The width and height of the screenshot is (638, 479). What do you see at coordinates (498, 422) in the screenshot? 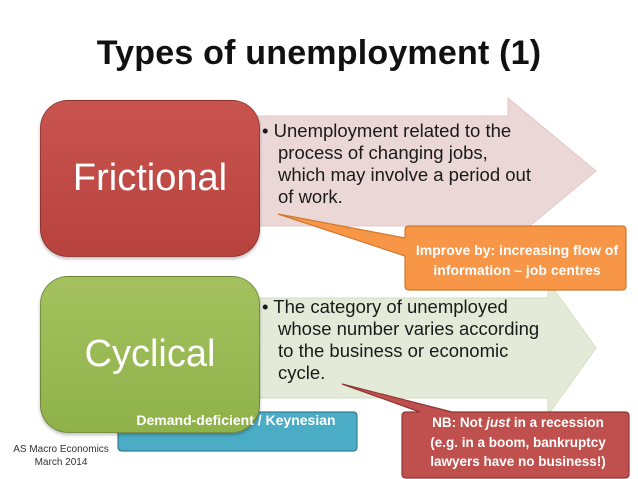
I see `nb-emphasis: just` at bounding box center [498, 422].